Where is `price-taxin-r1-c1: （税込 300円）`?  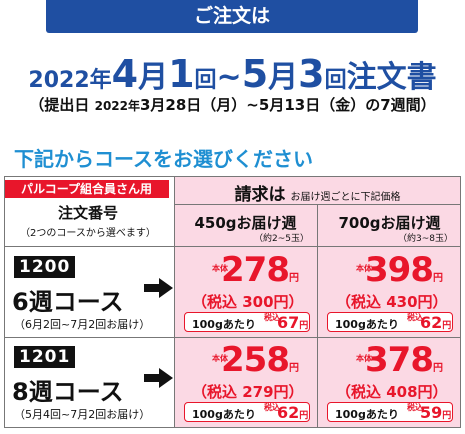
price-taxin-r1-c1: （税込 300円） is located at coordinates (248, 302).